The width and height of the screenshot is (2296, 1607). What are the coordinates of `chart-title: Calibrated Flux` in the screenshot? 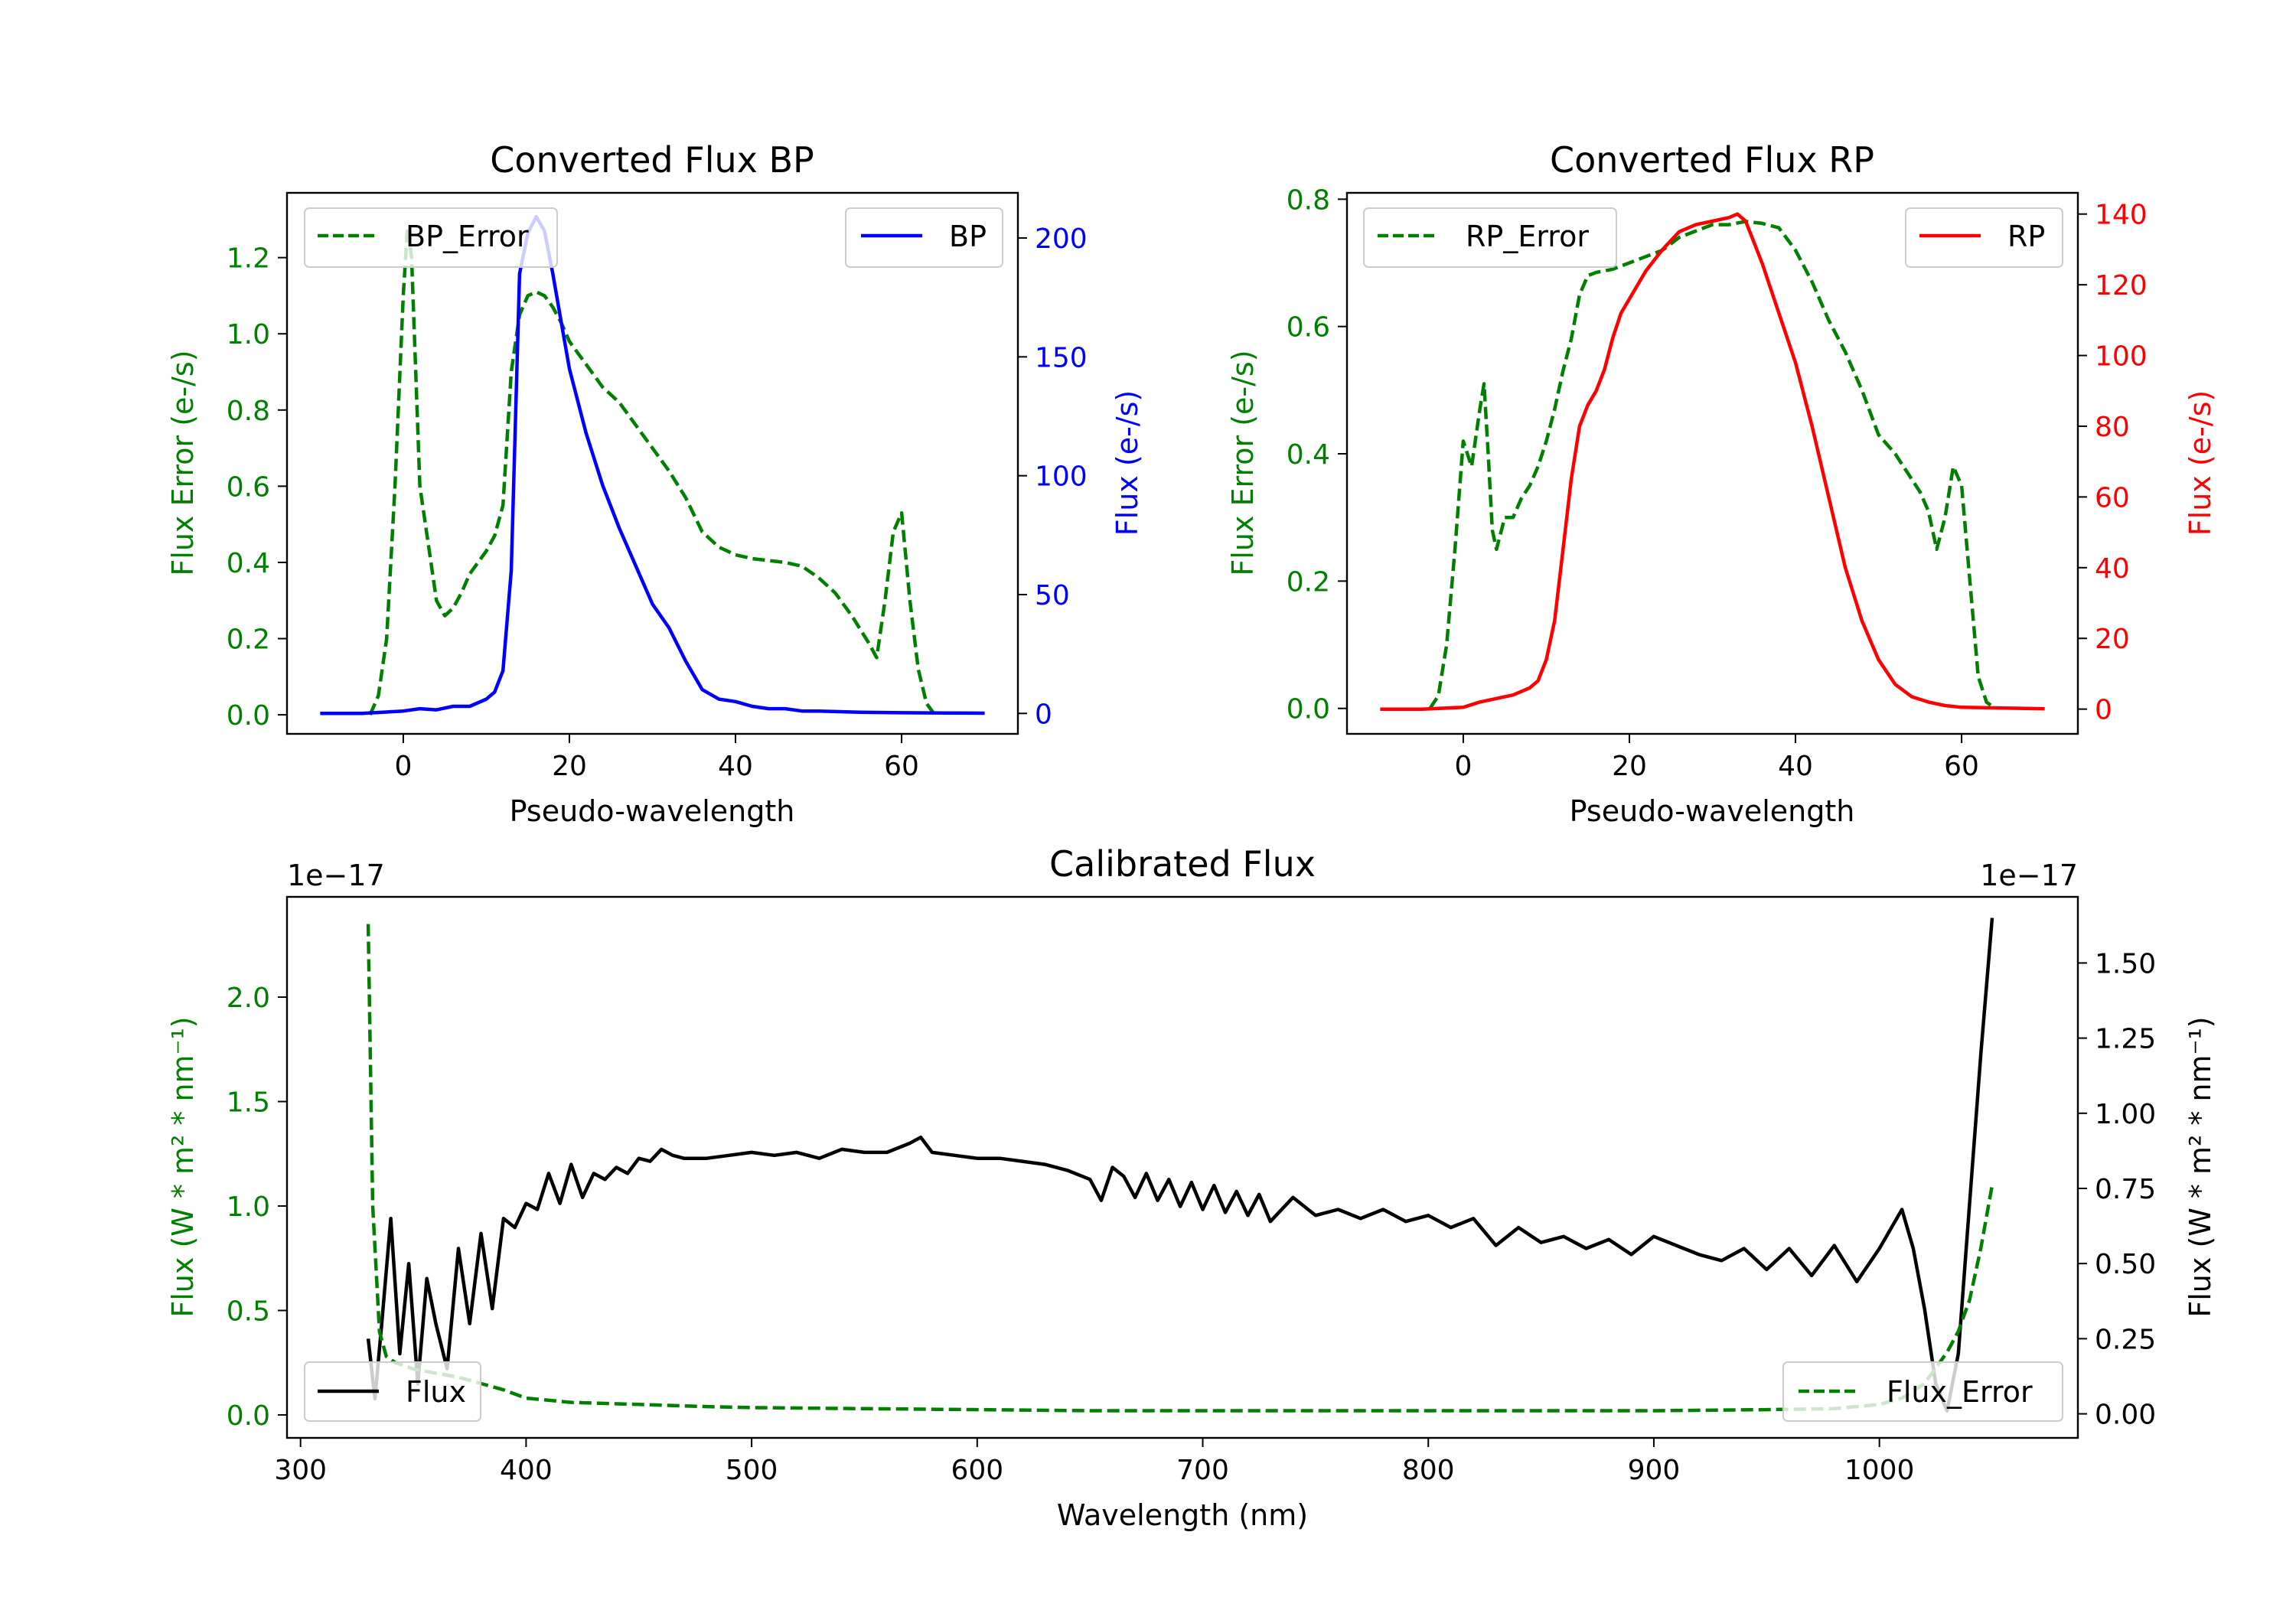 It's located at (1182, 864).